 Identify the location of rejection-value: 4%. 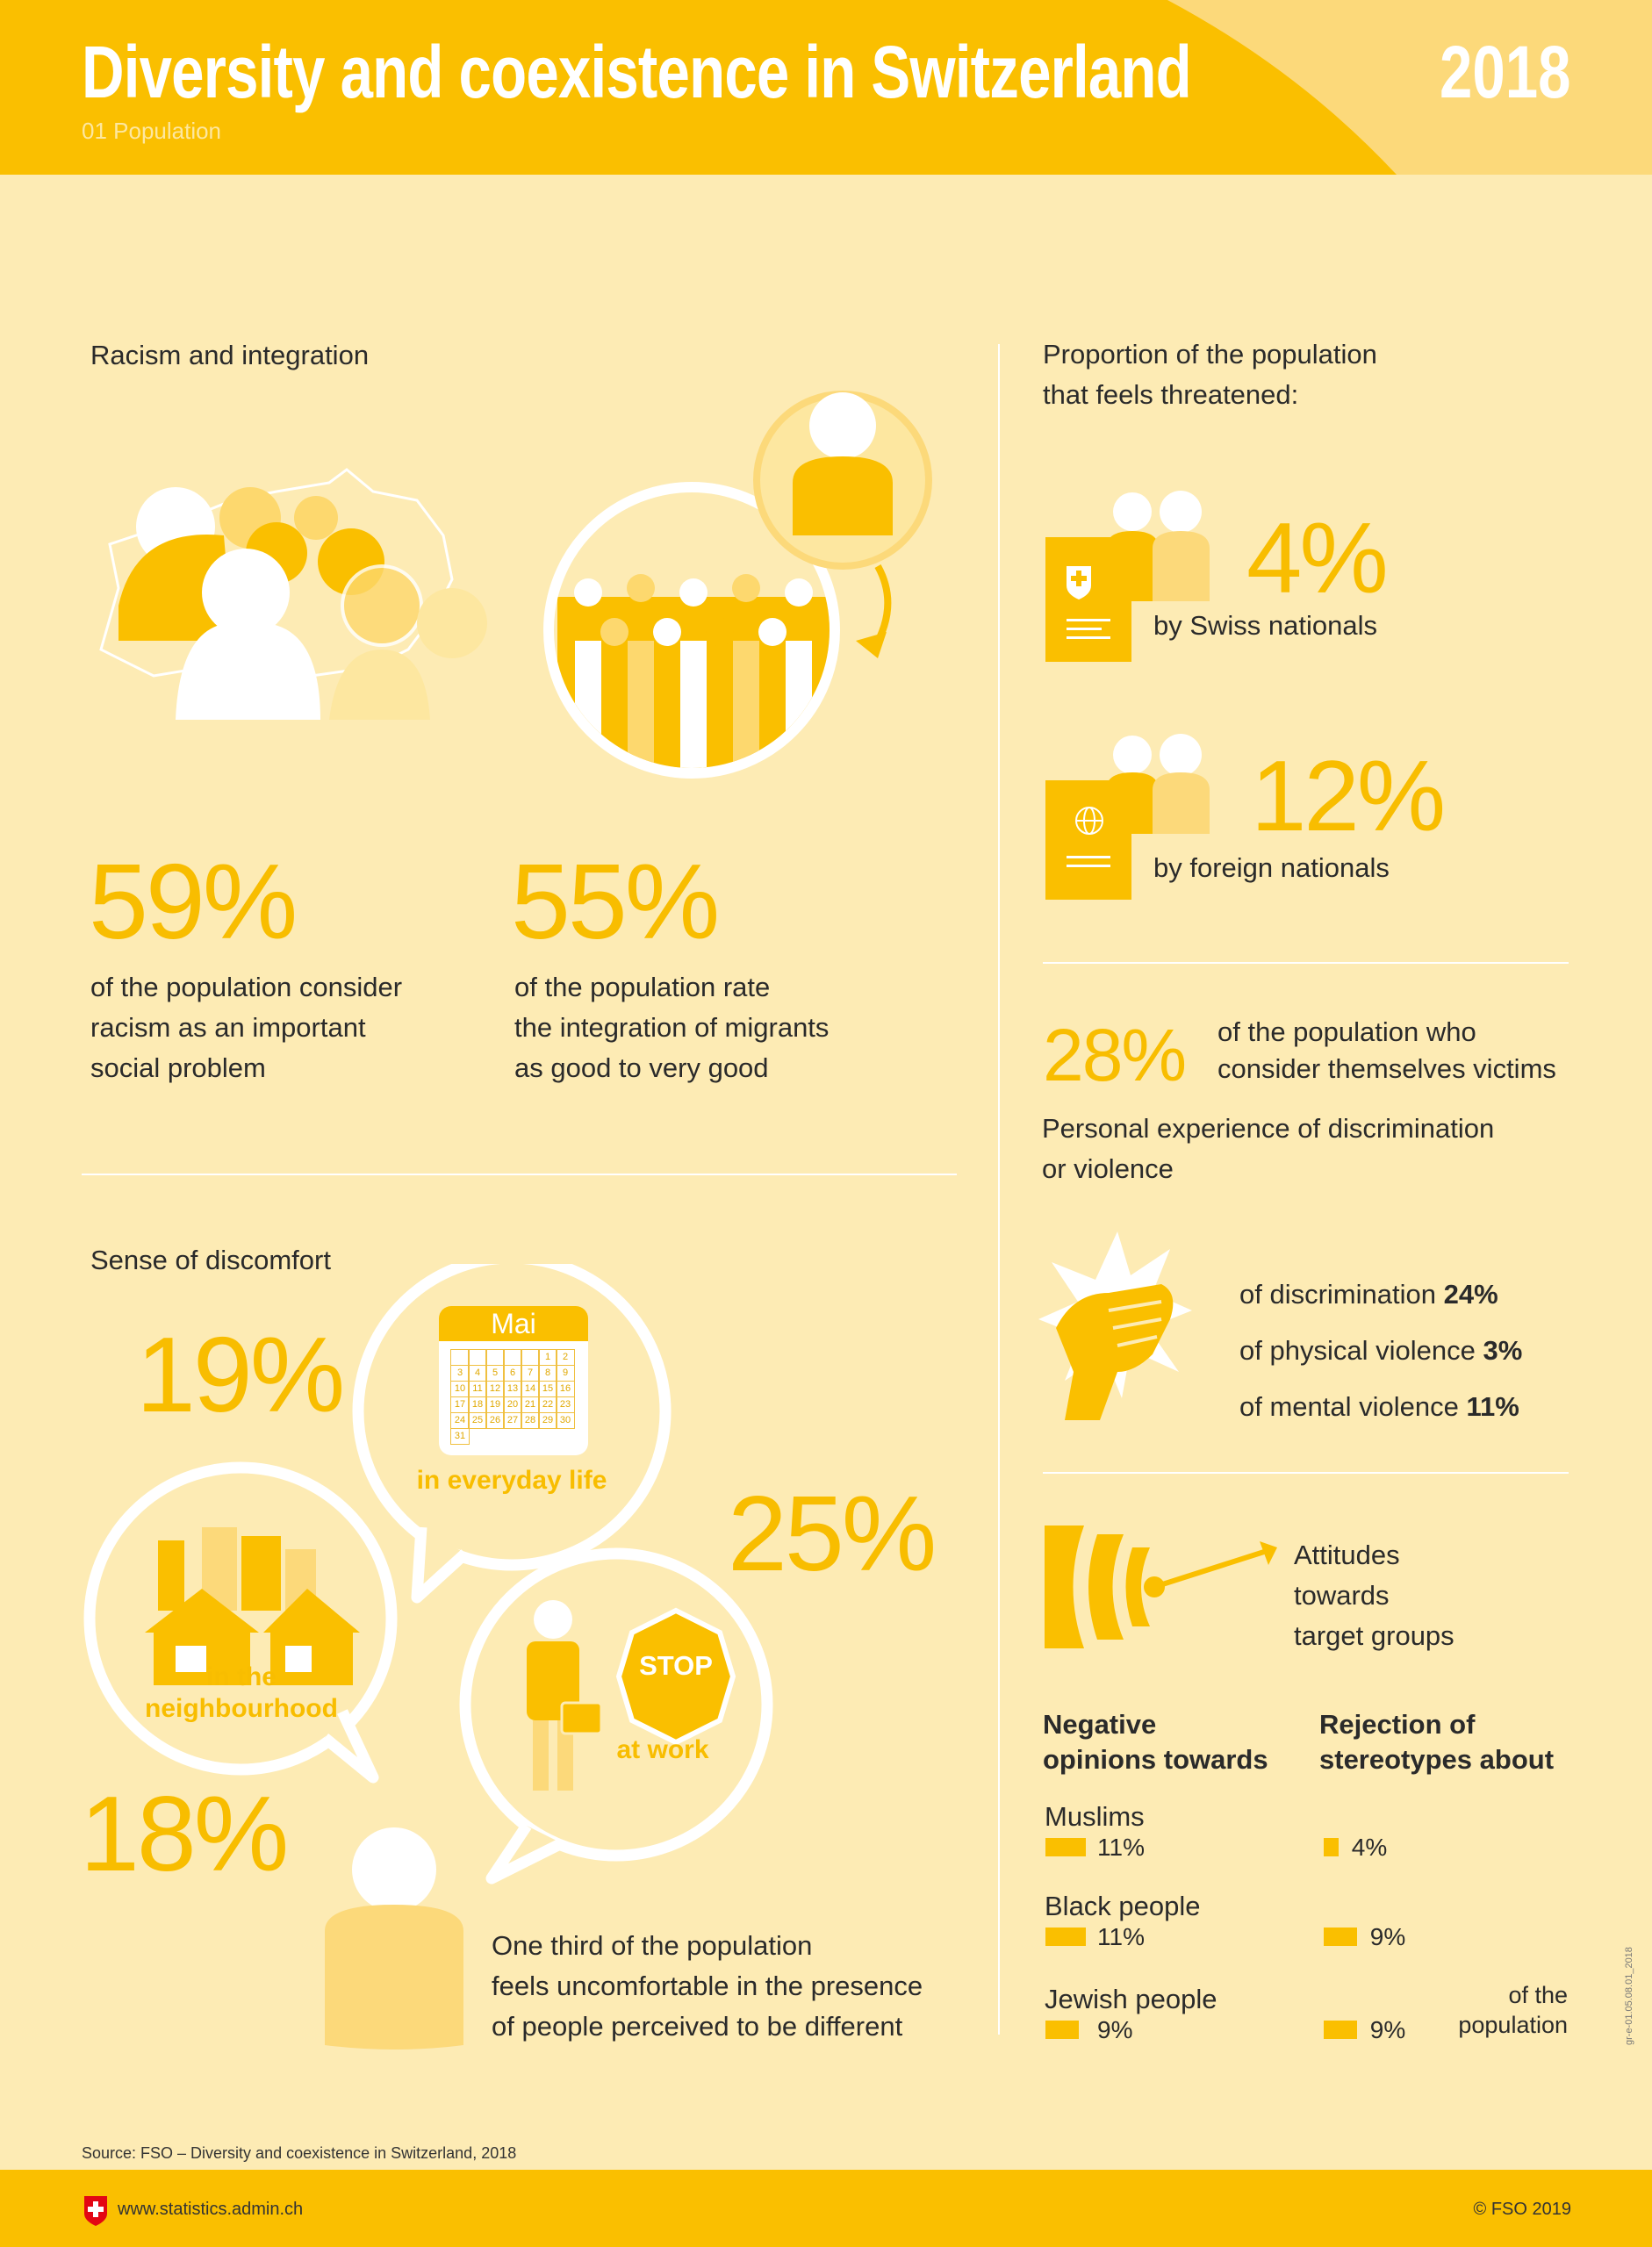
(1369, 1847).